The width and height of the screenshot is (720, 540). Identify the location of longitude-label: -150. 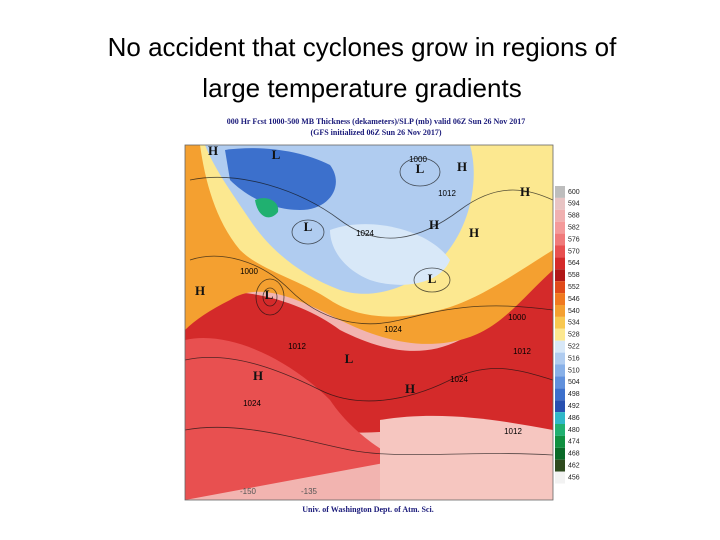
(248, 491).